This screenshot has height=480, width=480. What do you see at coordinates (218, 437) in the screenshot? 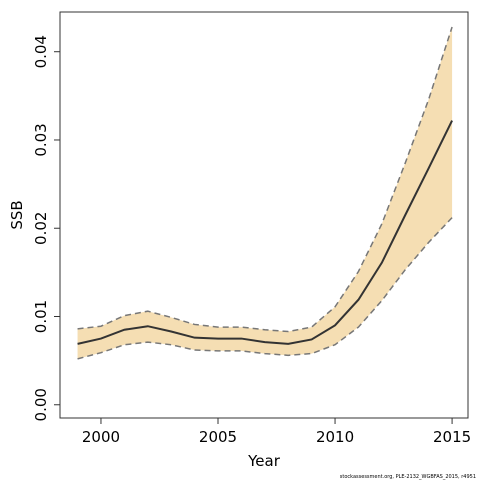
I see `x-tick-label: 2005` at bounding box center [218, 437].